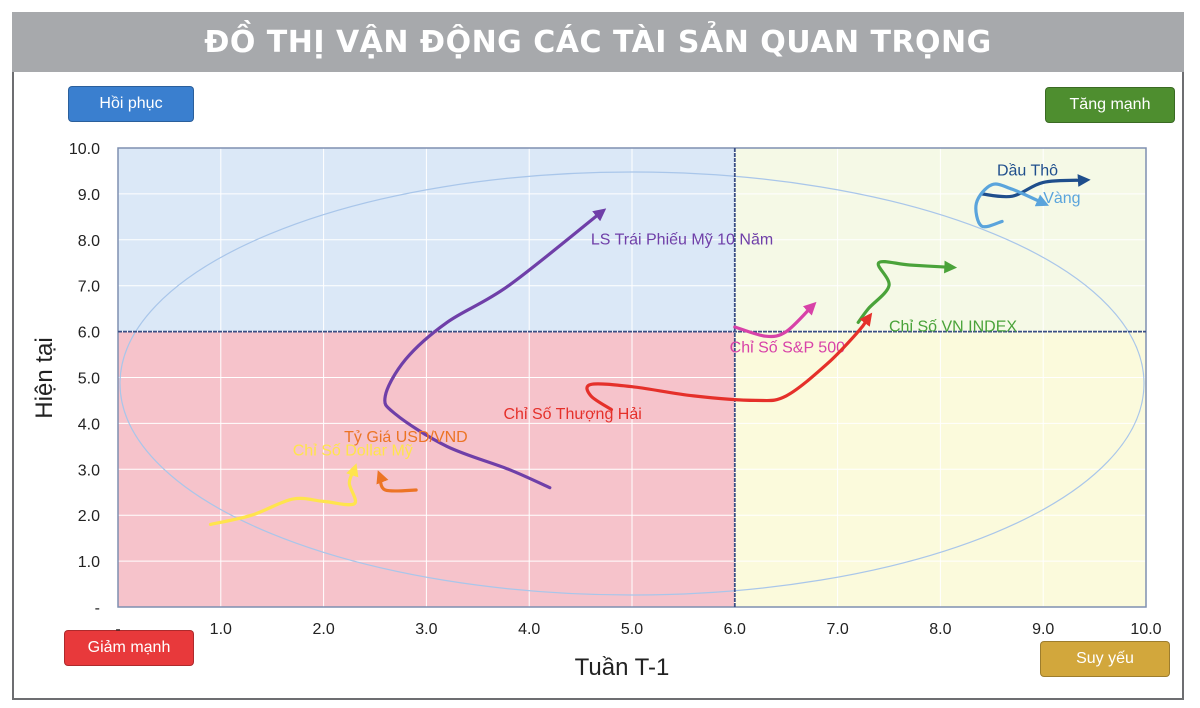 This screenshot has height=708, width=1200. What do you see at coordinates (1061, 198) in the screenshot?
I see `series-label-2: Vàng` at bounding box center [1061, 198].